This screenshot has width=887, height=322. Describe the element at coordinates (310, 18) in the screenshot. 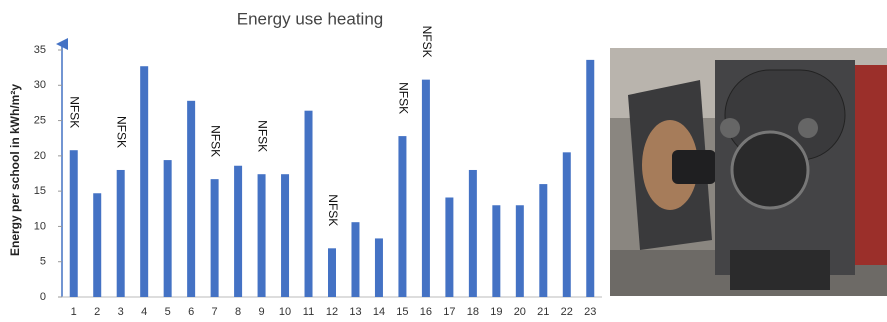

I see `chart-title: Energy use heating` at that location.